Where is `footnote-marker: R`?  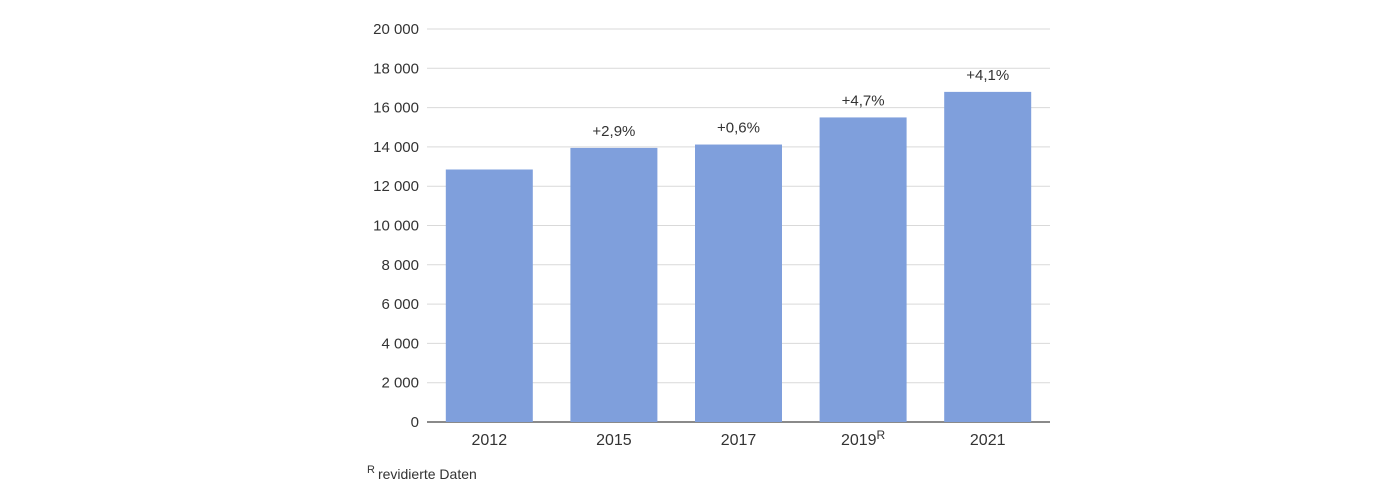
footnote-marker: R is located at coordinates (371, 470).